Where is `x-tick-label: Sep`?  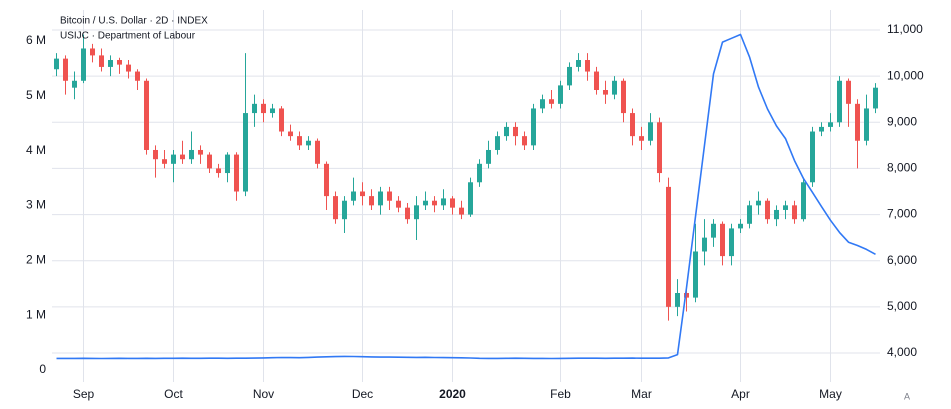 x-tick-label: Sep is located at coordinates (84, 394).